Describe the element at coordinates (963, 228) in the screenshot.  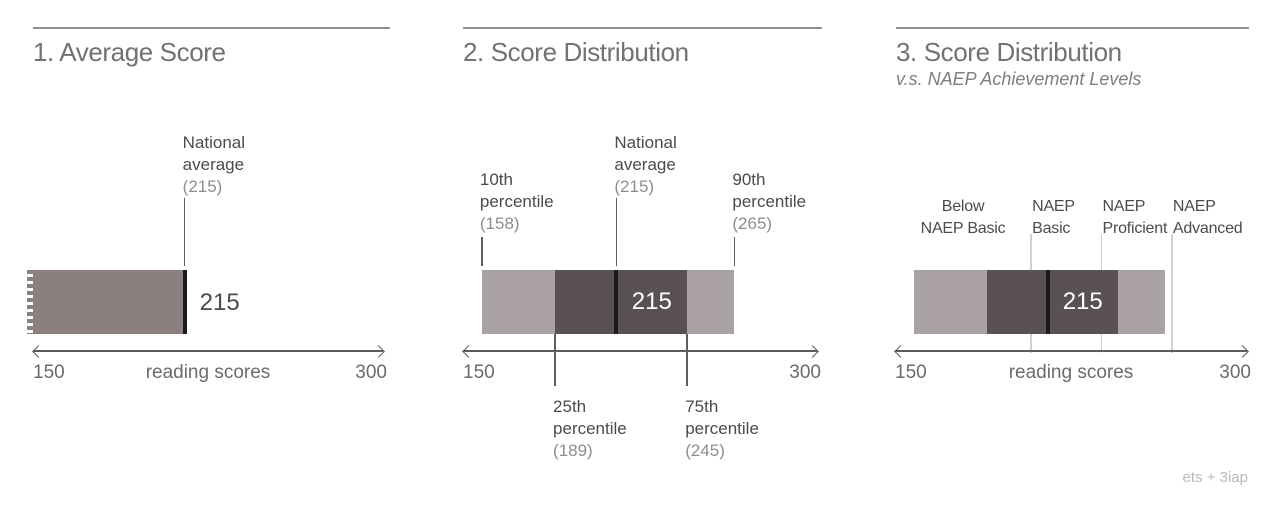
I see `region-label-text: NAEP Basic` at that location.